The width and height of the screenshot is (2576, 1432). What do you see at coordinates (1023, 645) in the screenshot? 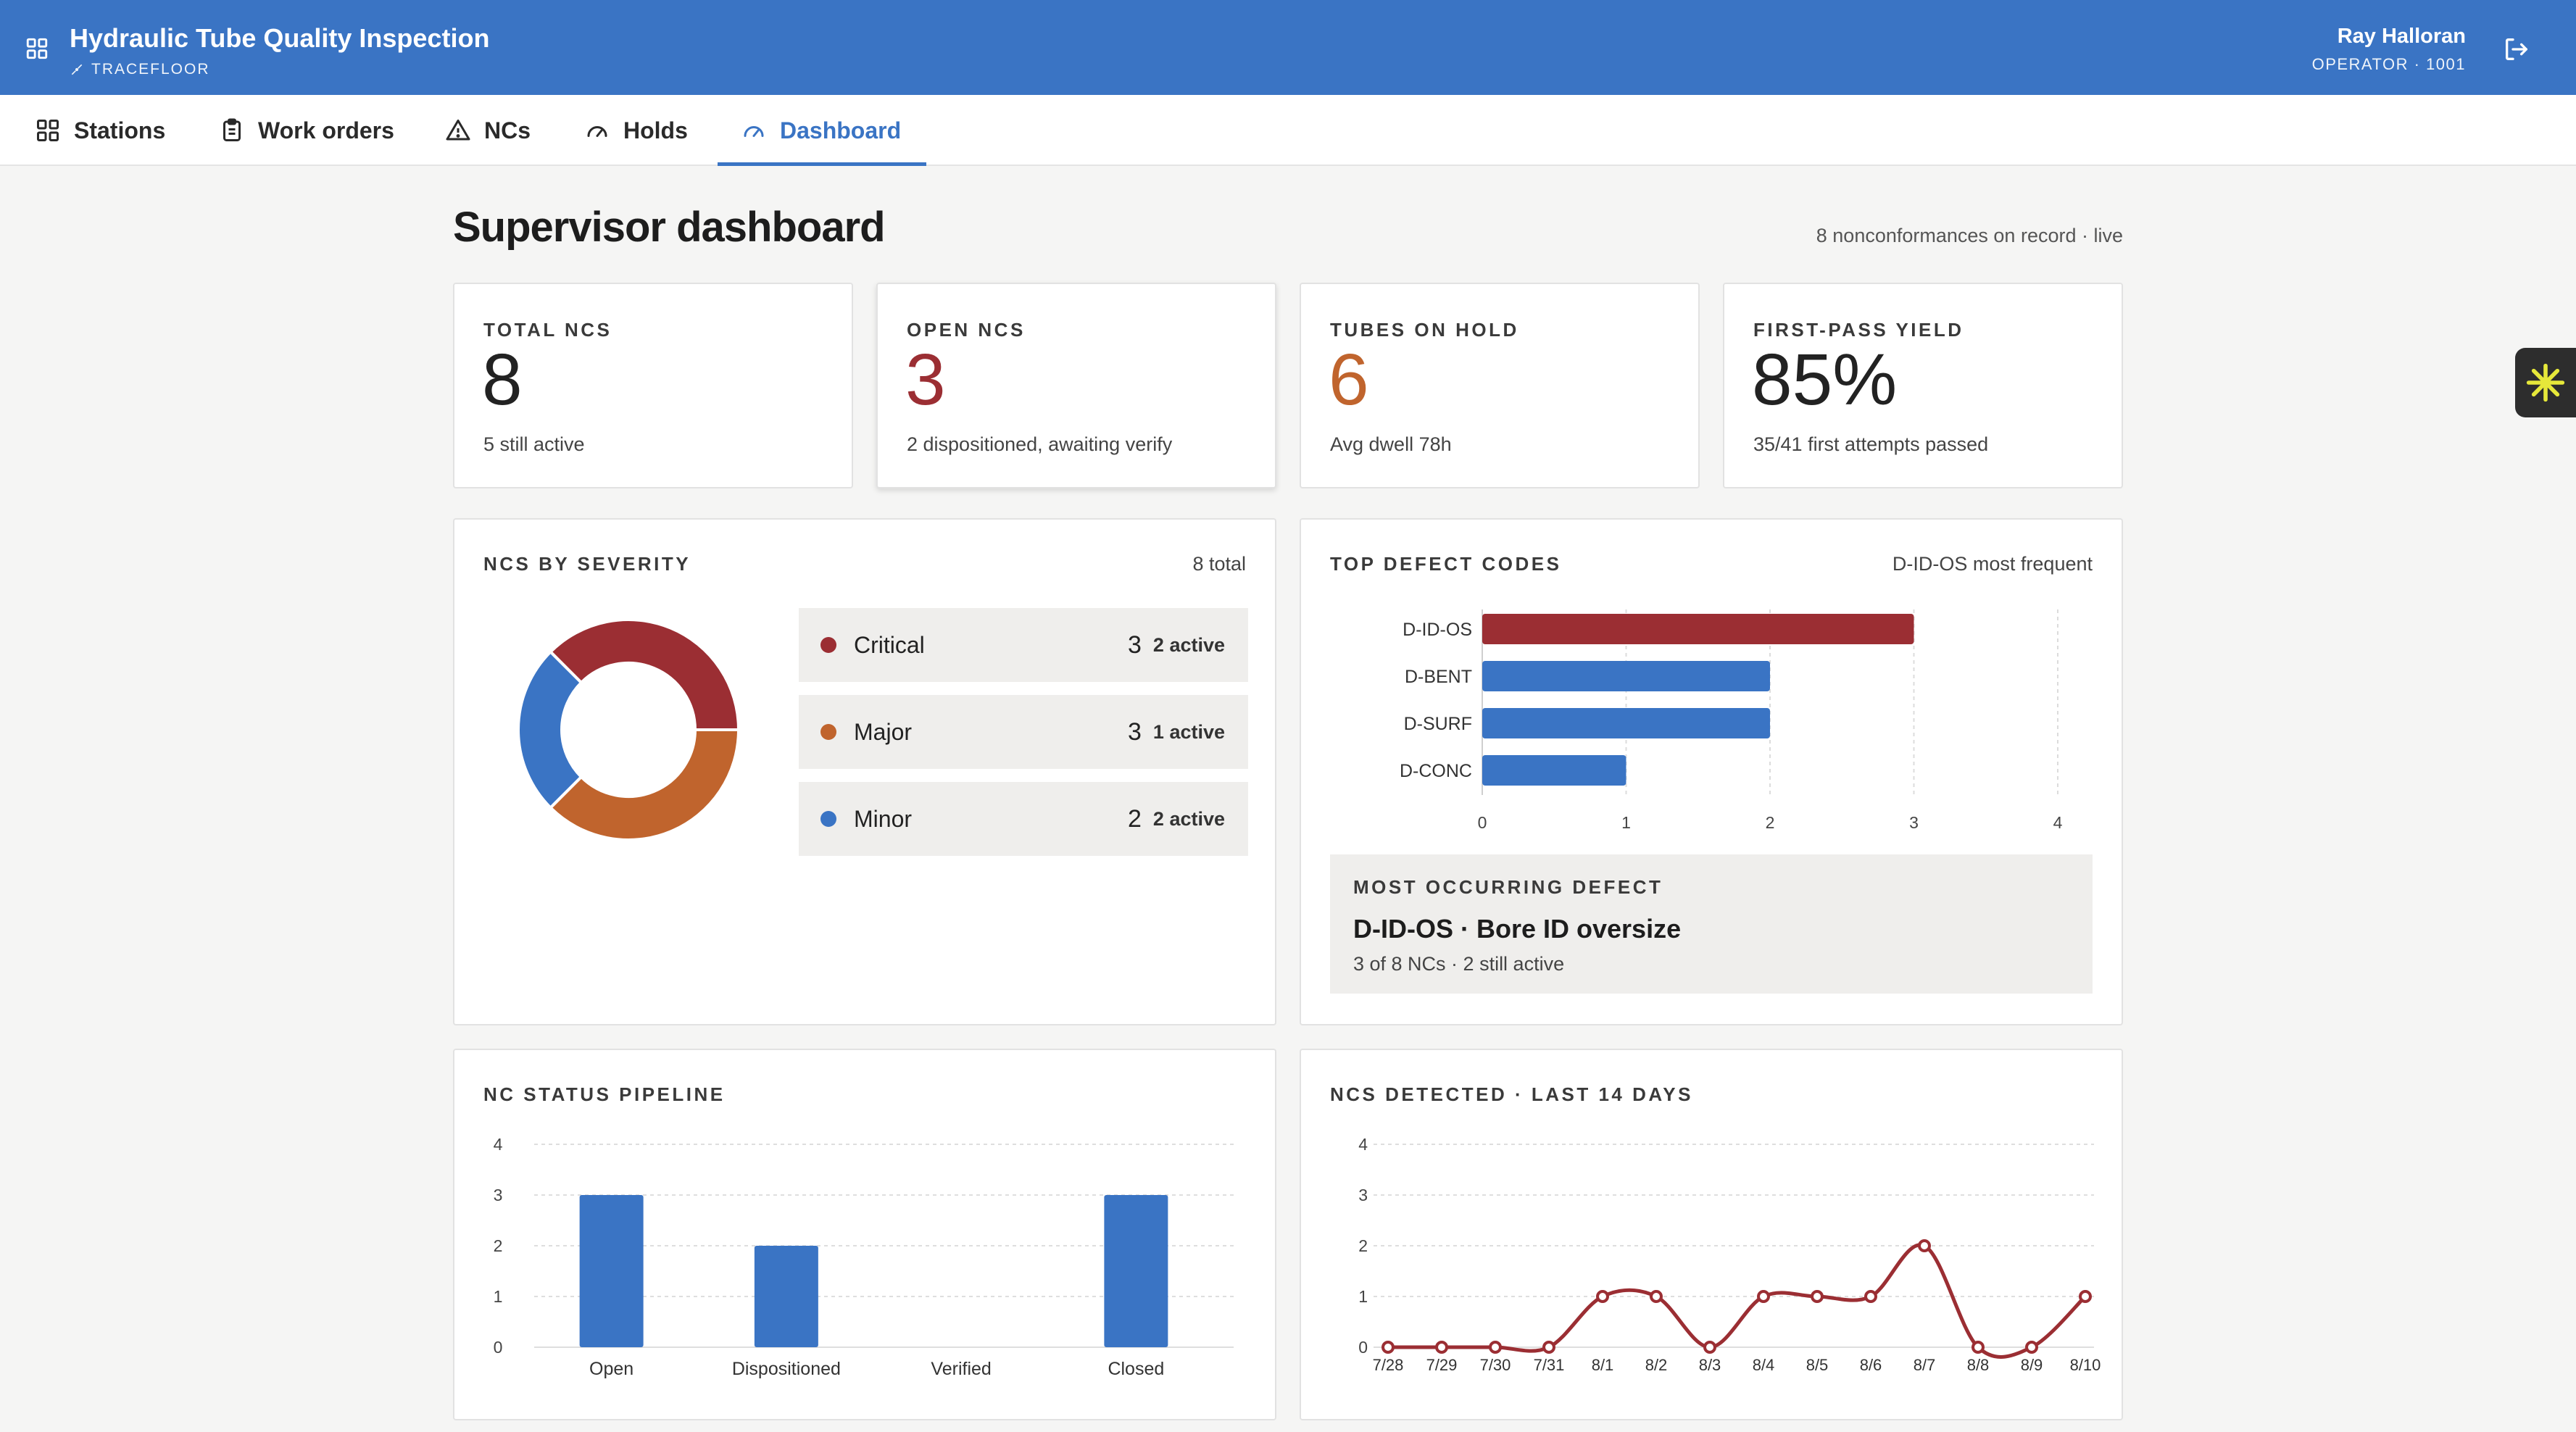
I see `severity-row-critical: Critical 3 2 active` at bounding box center [1023, 645].